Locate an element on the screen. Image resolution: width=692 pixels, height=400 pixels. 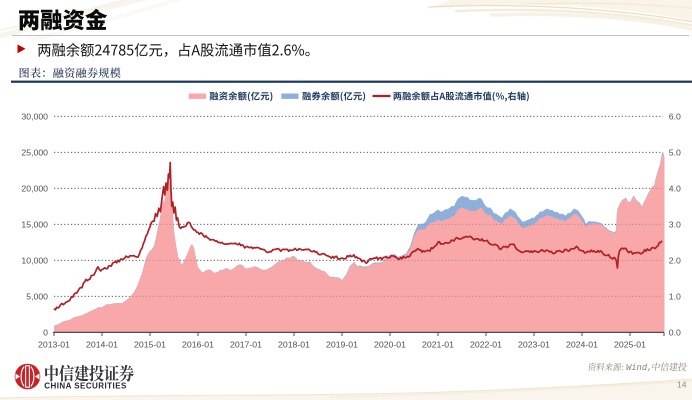
svg-text: 25,000 is located at coordinates (34, 152).